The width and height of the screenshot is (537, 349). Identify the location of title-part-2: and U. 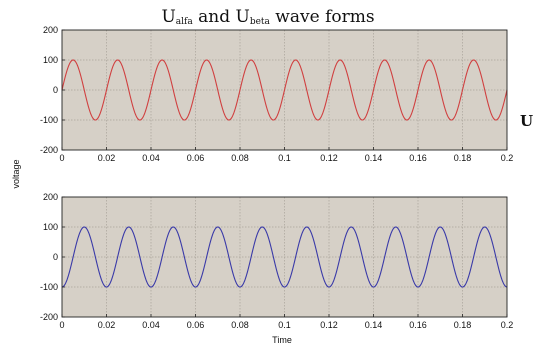
(221, 17).